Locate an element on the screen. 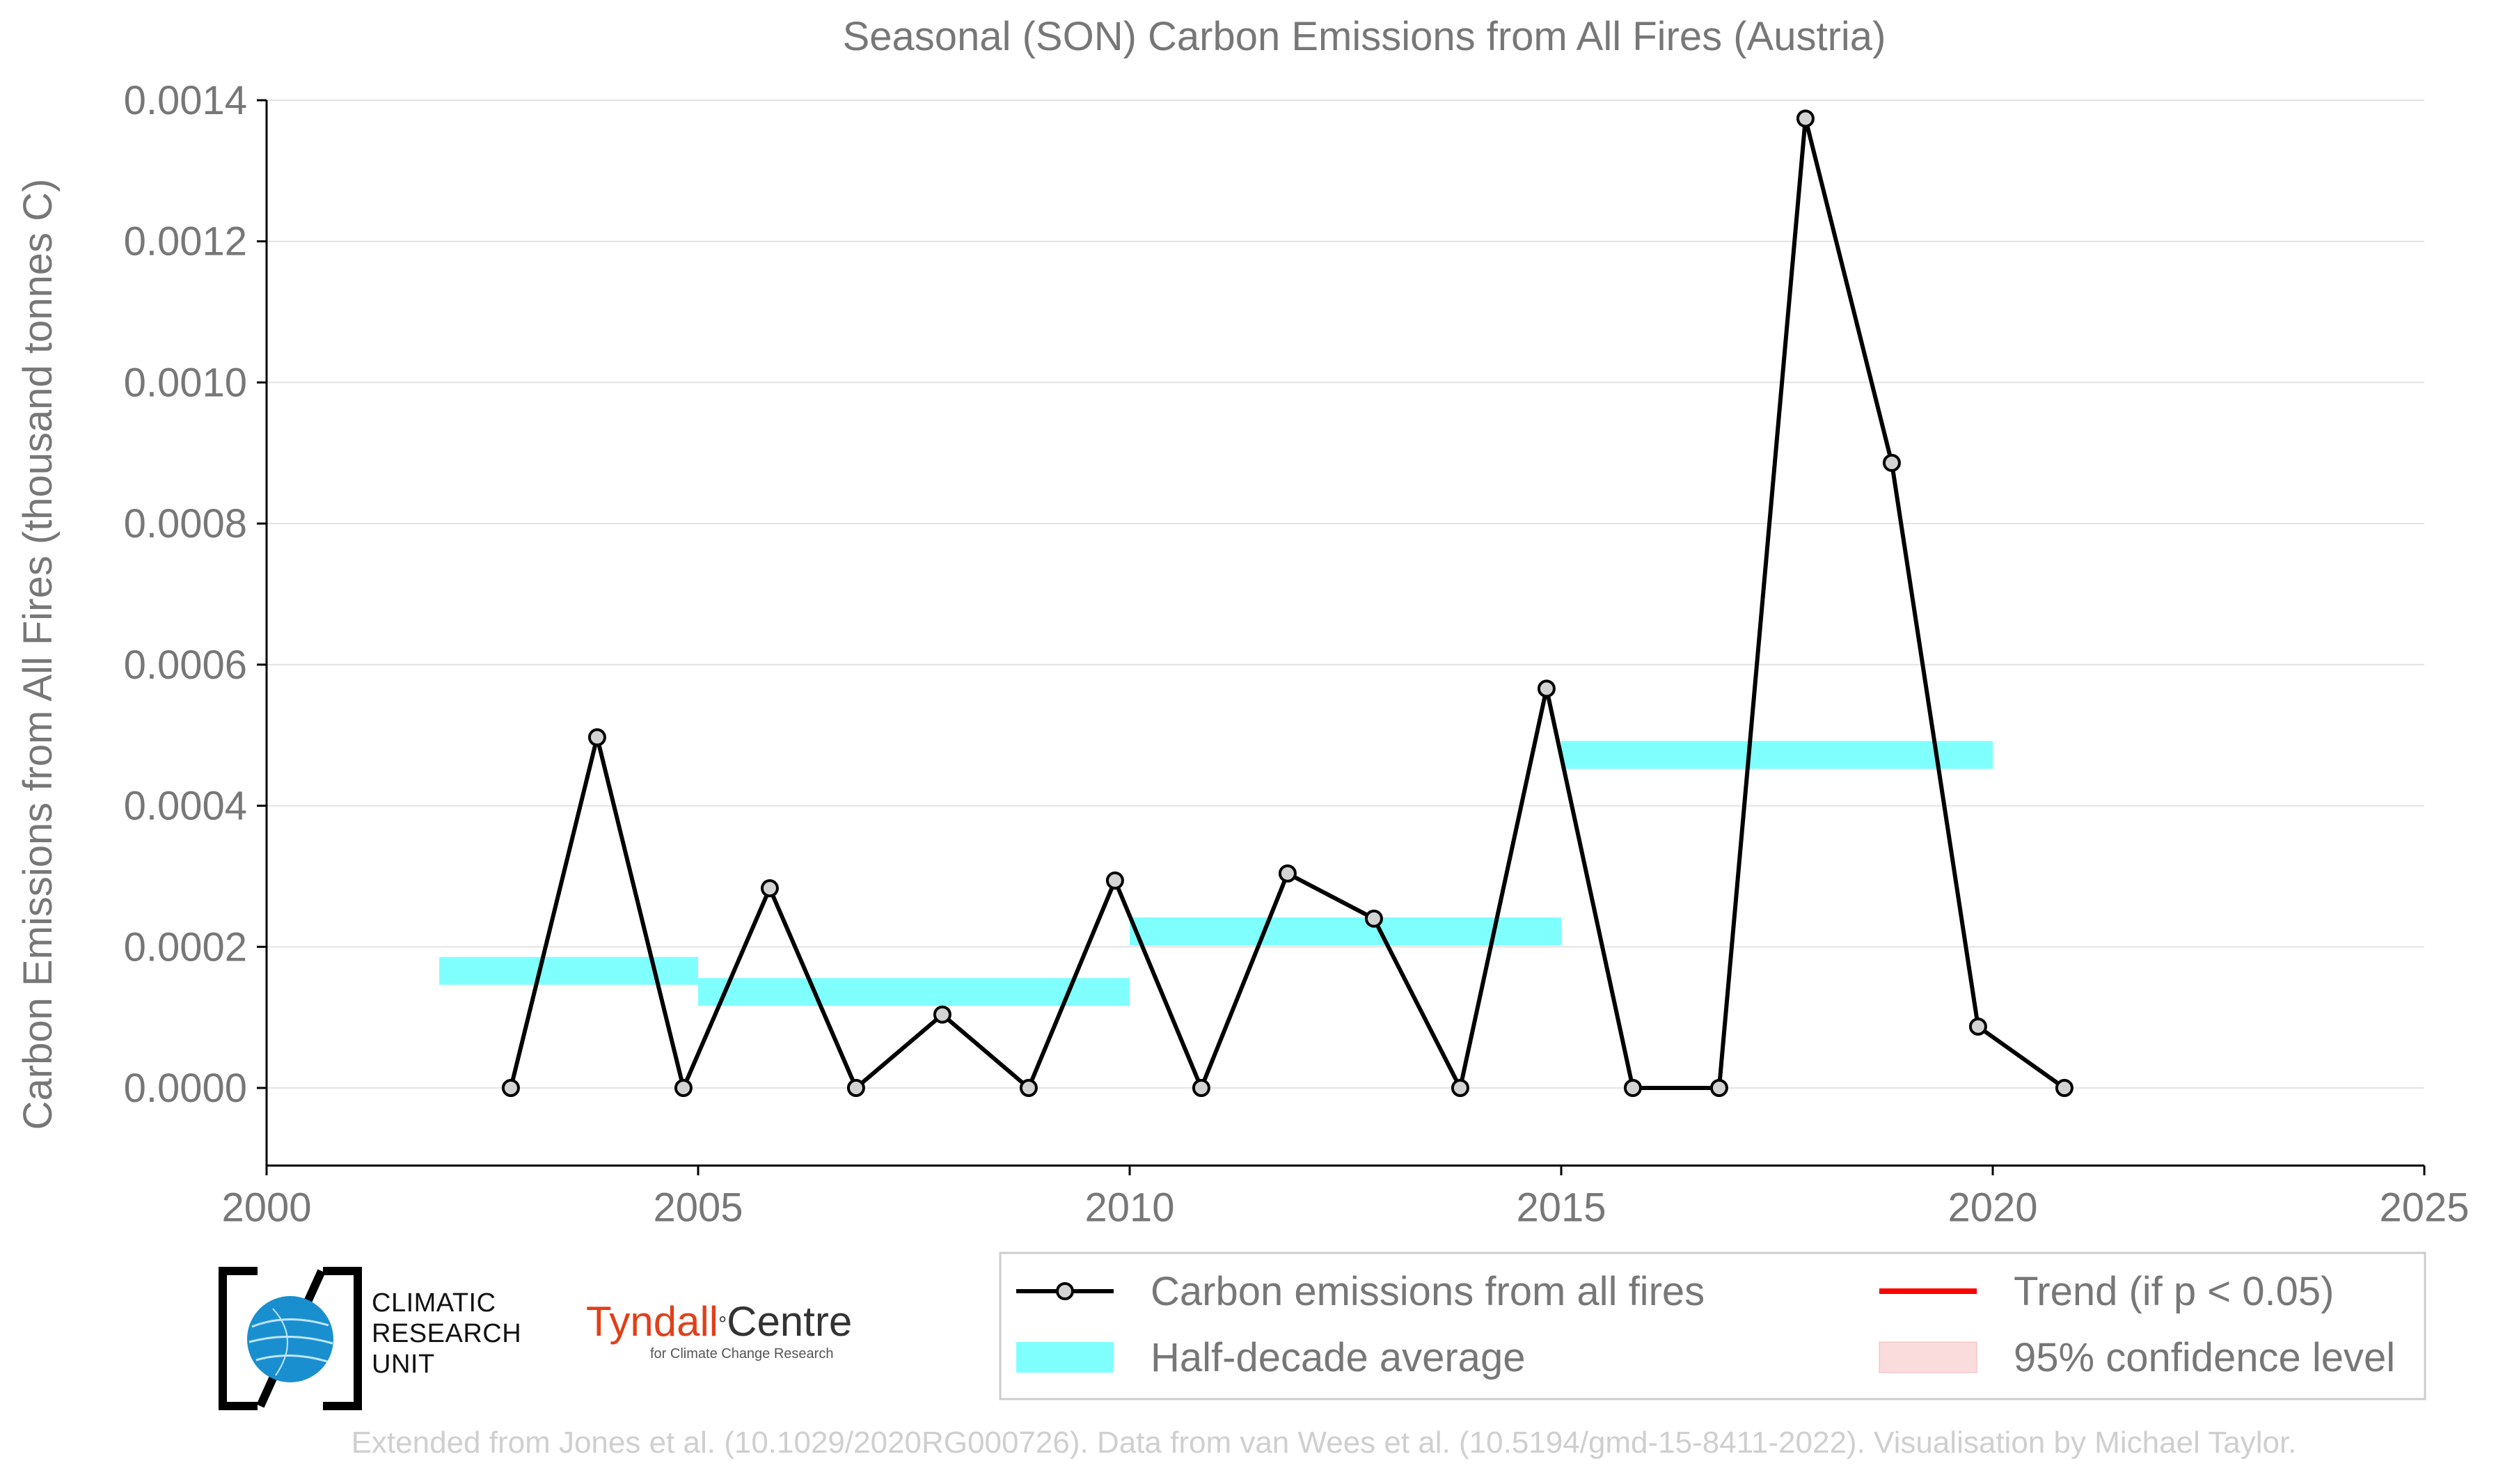  x-tick-label-0: 2000 is located at coordinates (266, 1207).